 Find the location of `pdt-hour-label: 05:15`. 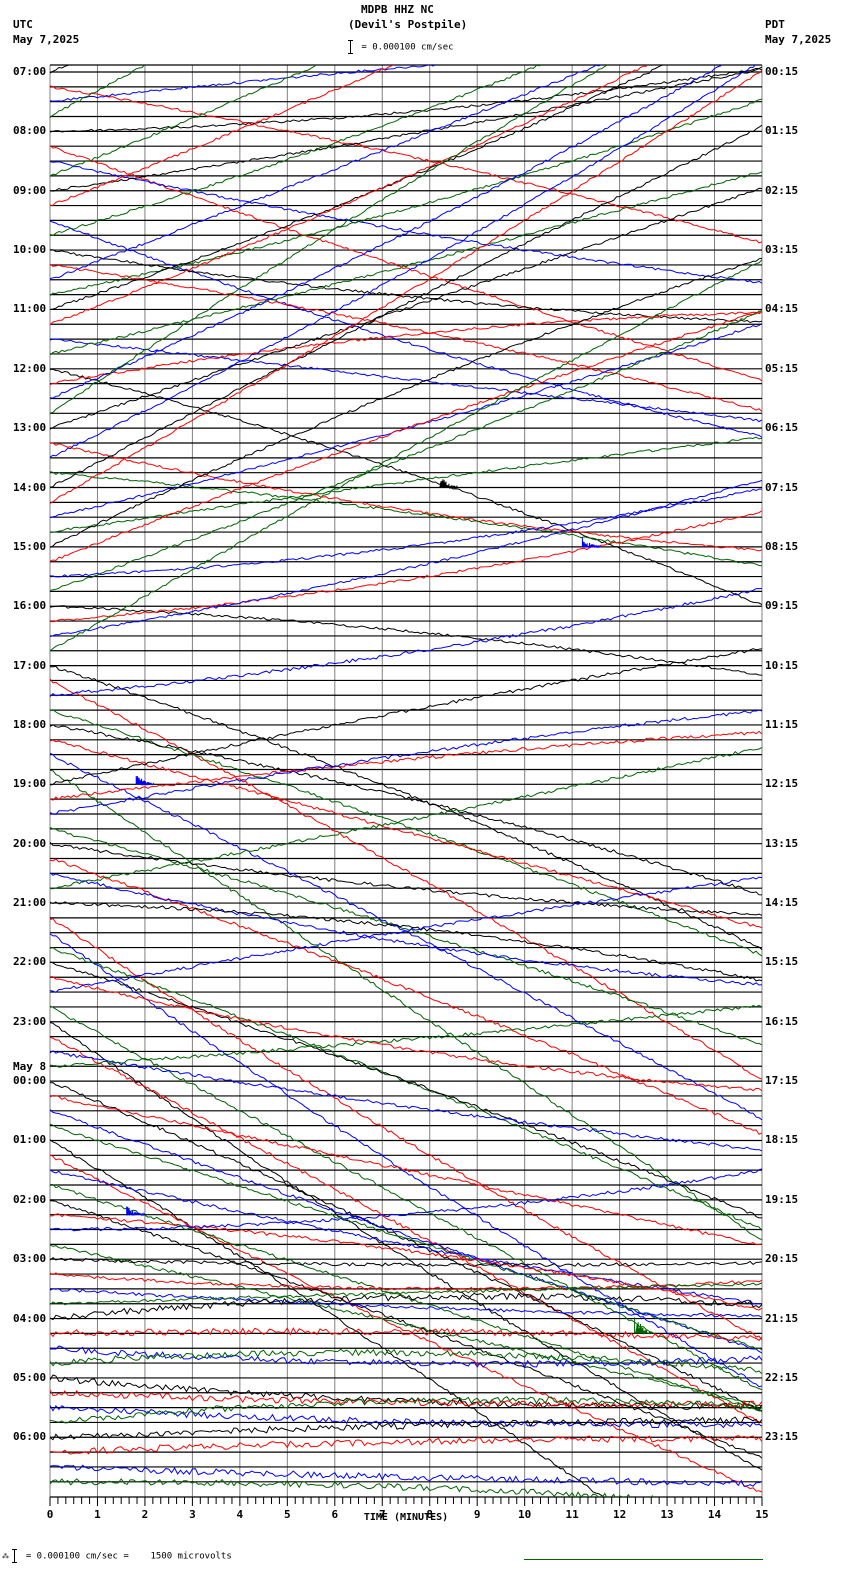

pdt-hour-label: 05:15 is located at coordinates (782, 368).